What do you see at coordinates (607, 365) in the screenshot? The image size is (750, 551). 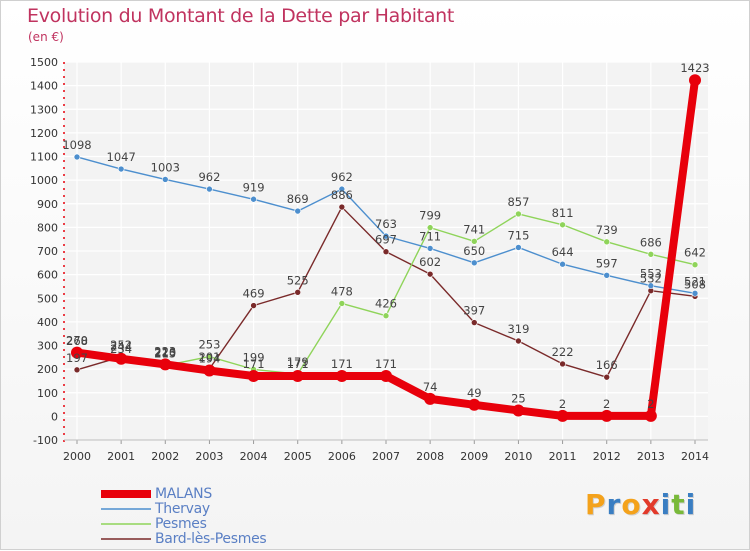 I see `data-label: 166` at bounding box center [607, 365].